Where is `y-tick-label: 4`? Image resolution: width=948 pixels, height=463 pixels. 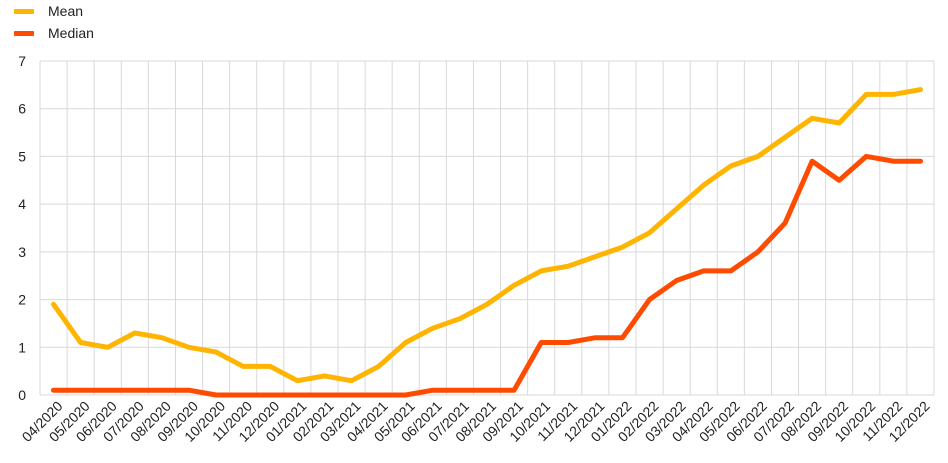
y-tick-label: 4 is located at coordinates (22, 204).